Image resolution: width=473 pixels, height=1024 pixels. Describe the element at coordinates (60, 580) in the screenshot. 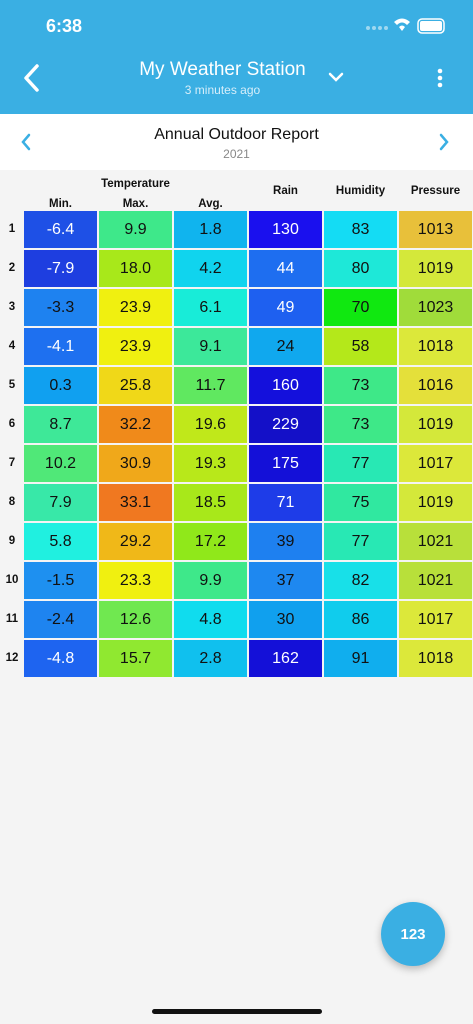

I see `table-cell: -1.5` at that location.